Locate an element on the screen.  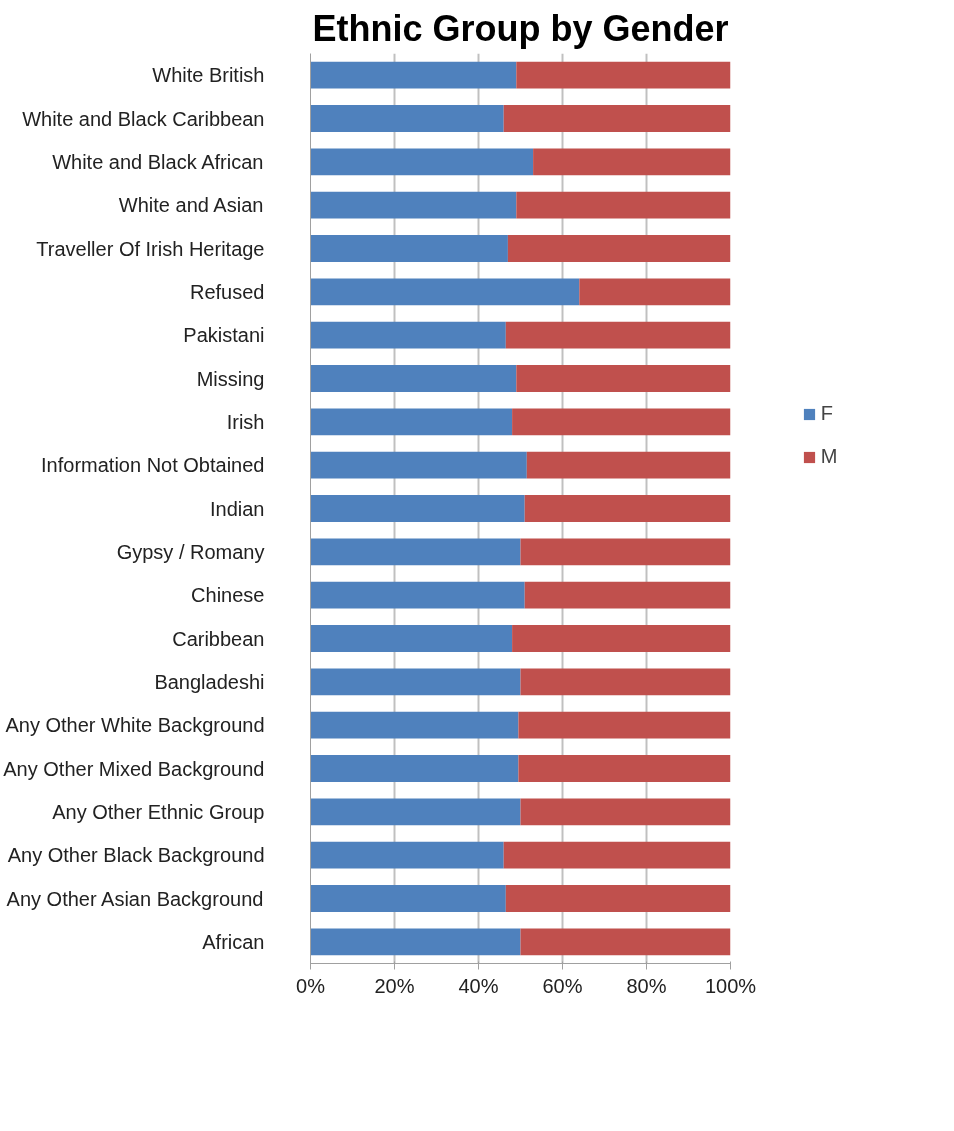
y-tick-label: Any Other Ethnic Group is located at coordinates (158, 811).